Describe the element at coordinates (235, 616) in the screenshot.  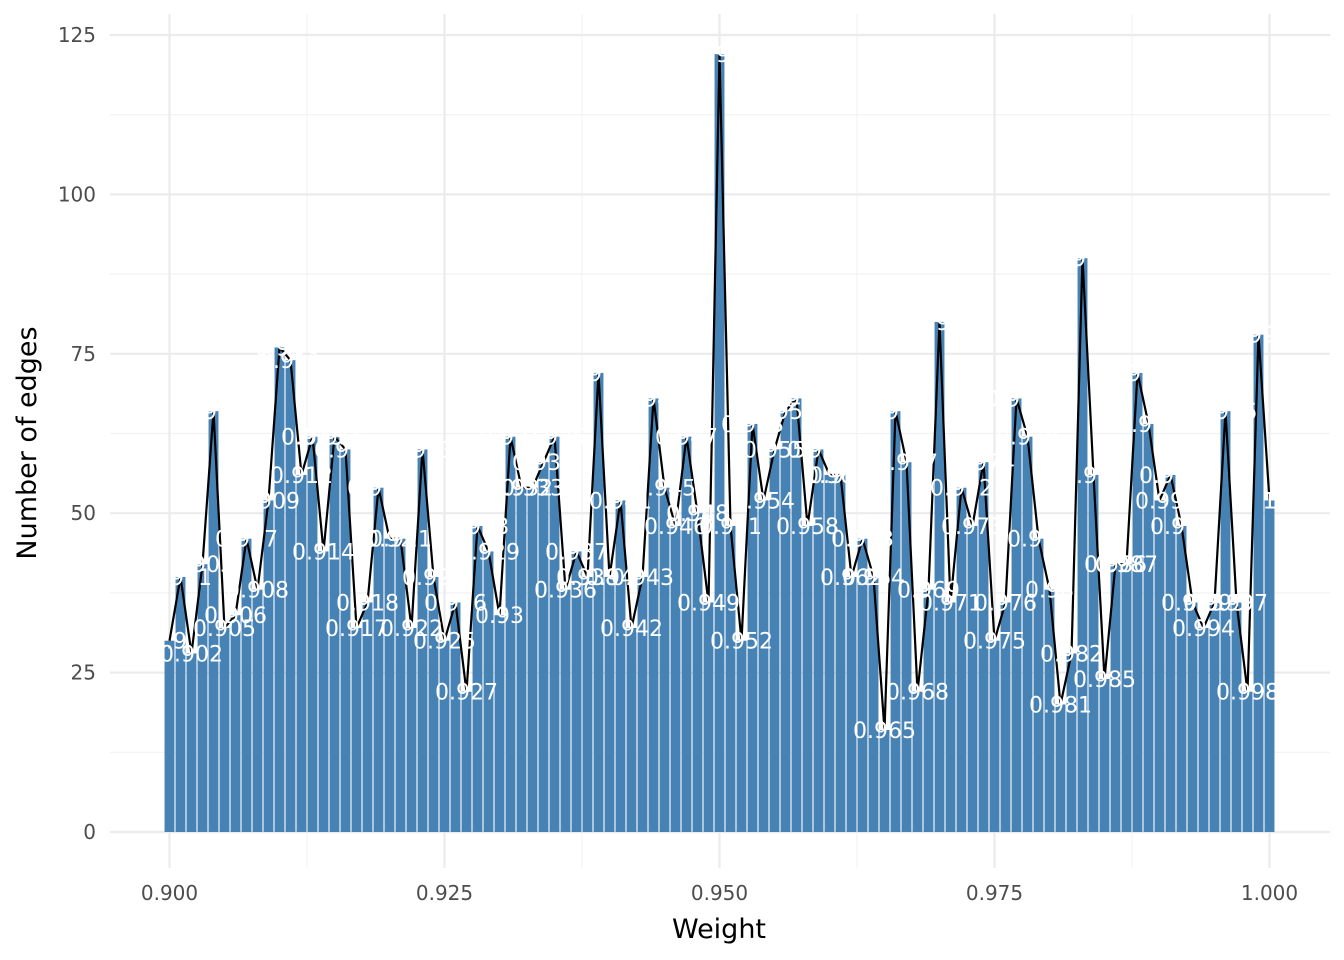
I see `data-label: 0.906` at that location.